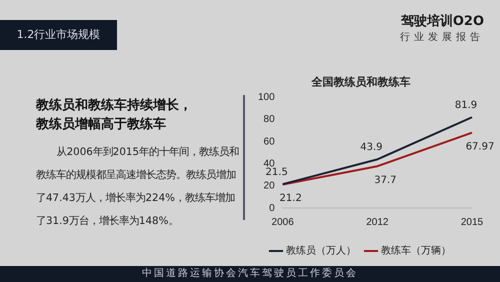 The height and width of the screenshot is (282, 500). I want to click on data-label: 37.7, so click(385, 180).